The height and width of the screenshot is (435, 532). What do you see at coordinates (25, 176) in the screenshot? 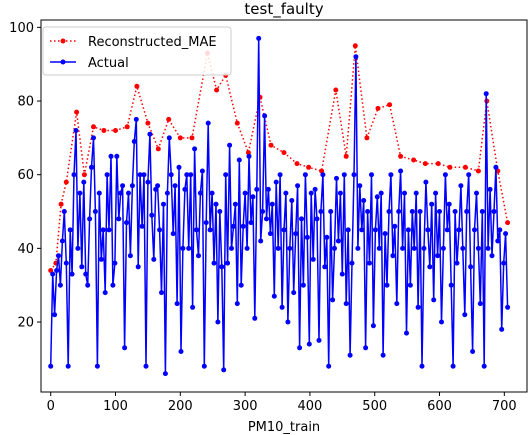
I see `y-axis: 20 40 60 80 100` at bounding box center [25, 176].